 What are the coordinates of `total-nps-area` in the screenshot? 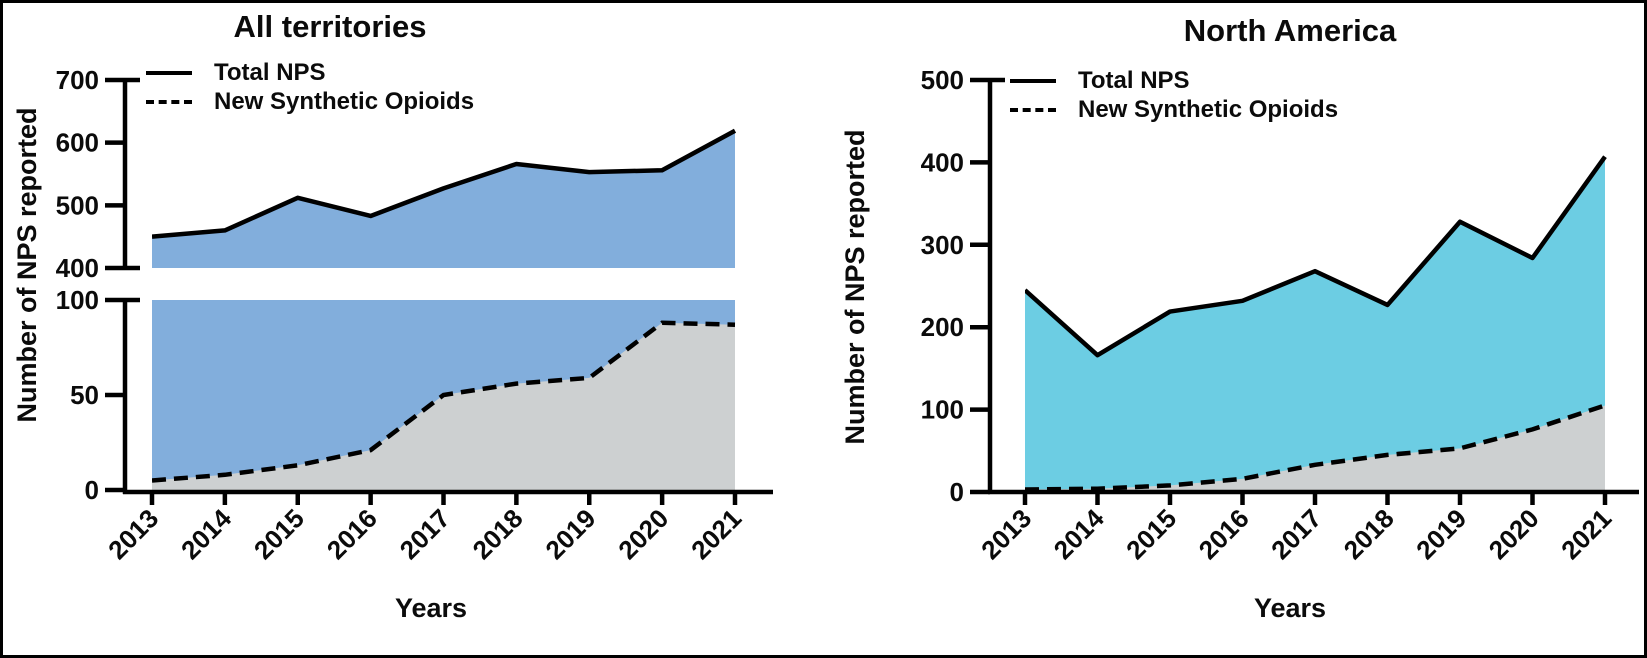 It's located at (443, 199).